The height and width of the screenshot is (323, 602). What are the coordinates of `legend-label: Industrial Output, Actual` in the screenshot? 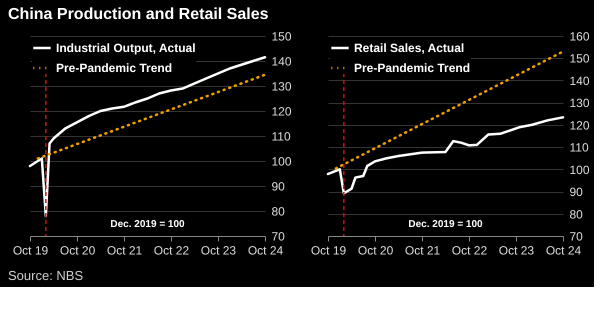 It's located at (126, 48).